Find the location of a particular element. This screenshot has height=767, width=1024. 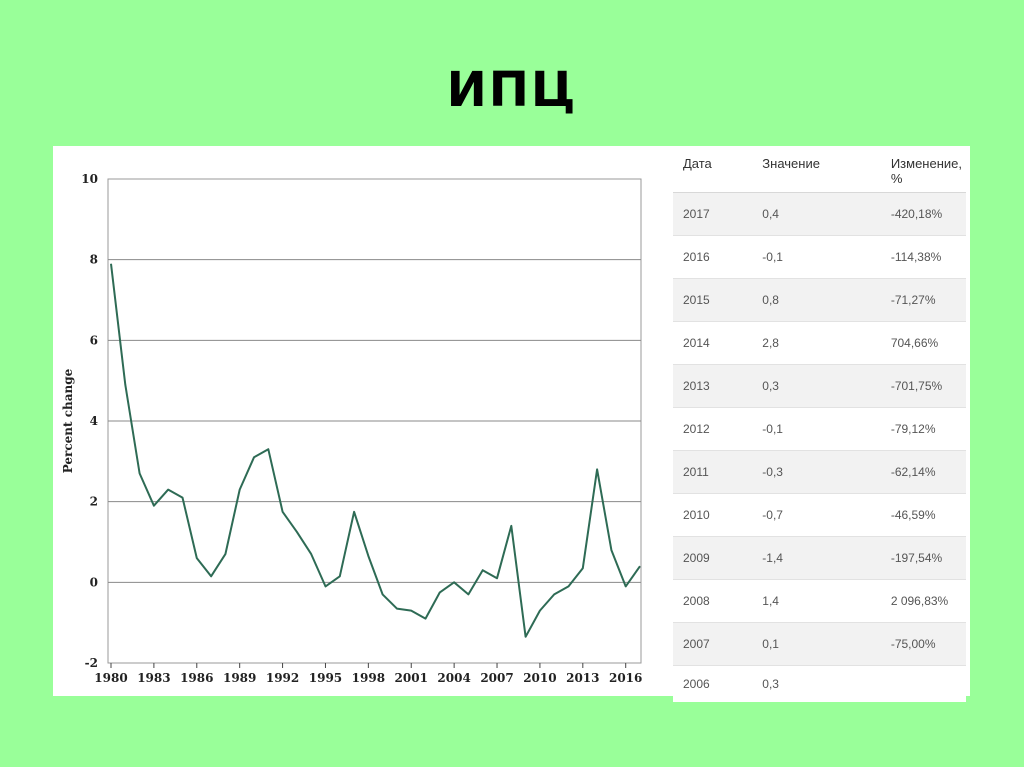

cell-value: 0,8 is located at coordinates (816, 300).